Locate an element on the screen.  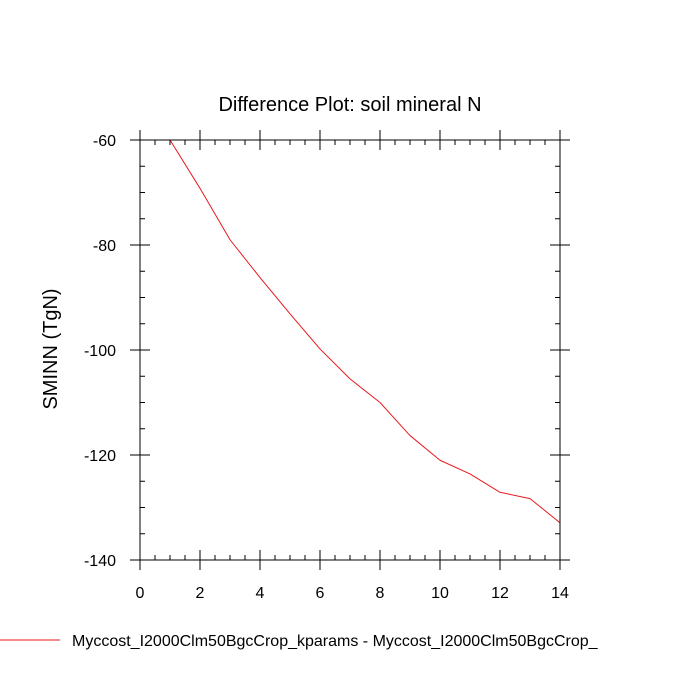
x-tick-label: 6 is located at coordinates (320, 593).